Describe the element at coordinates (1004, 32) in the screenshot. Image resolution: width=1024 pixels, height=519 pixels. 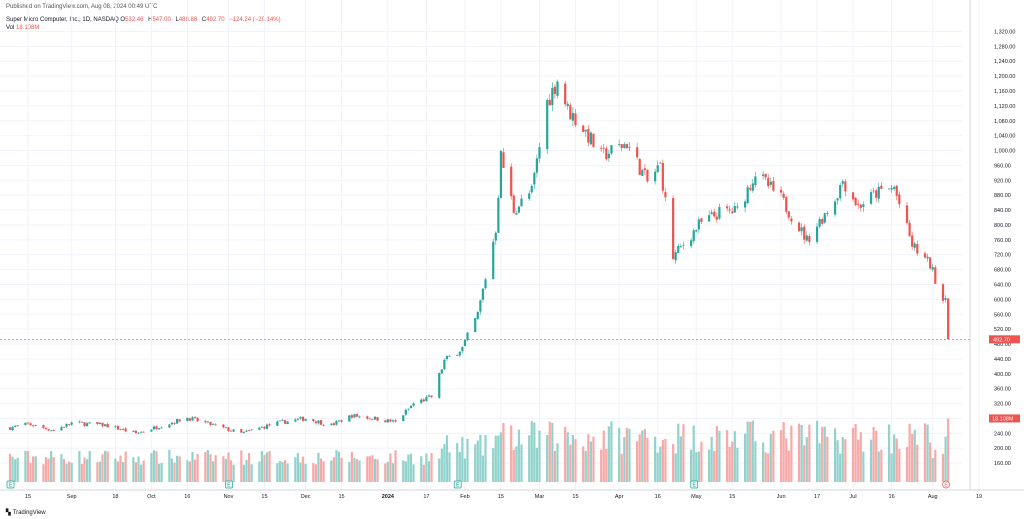
I see `price-tick-label: 1,320.00` at that location.